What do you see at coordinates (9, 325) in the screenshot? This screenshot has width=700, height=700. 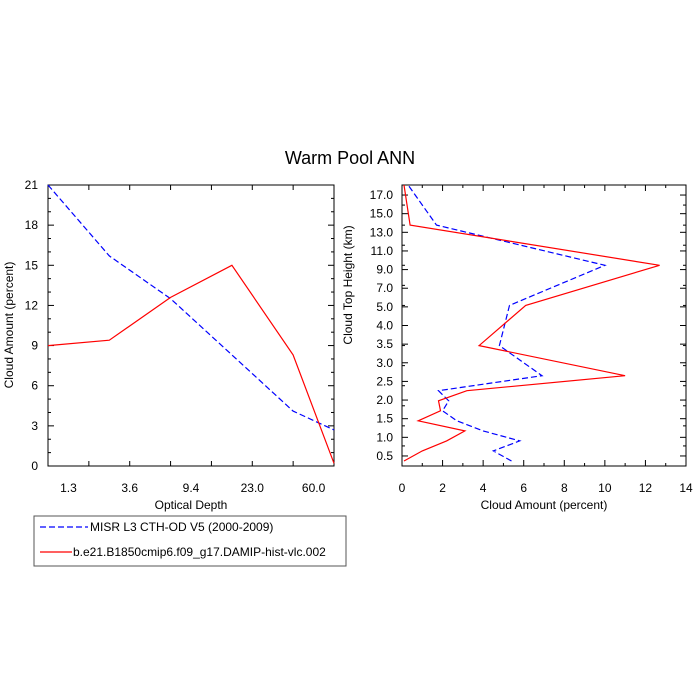 I see `left-y-axis-label: Cloud Amount (percent)` at bounding box center [9, 325].